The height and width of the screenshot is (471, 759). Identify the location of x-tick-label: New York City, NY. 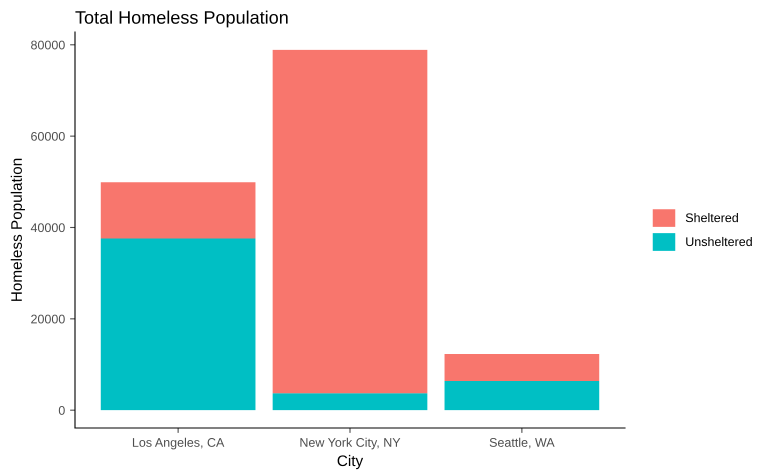
(350, 444).